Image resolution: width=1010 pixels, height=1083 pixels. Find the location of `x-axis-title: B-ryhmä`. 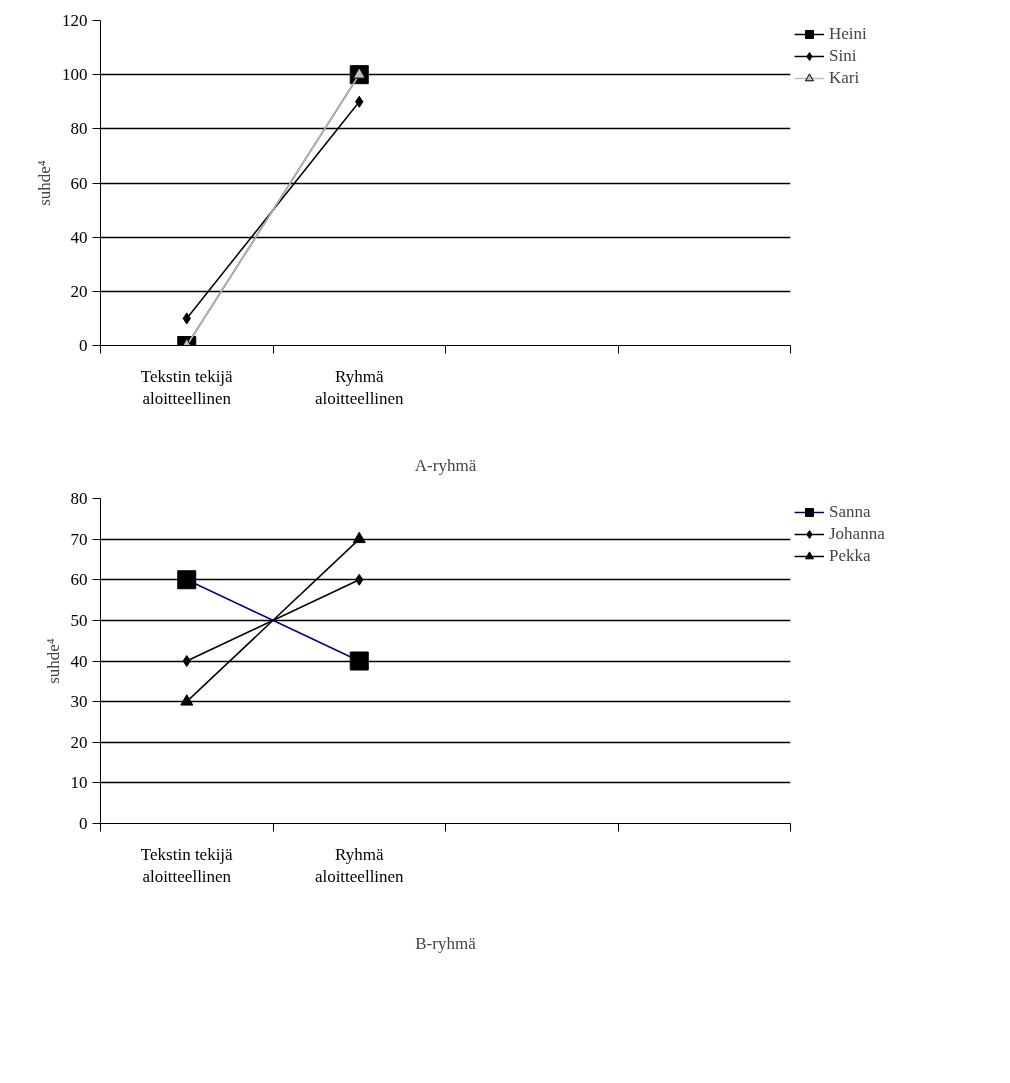

x-axis-title: B-ryhmä is located at coordinates (446, 944).